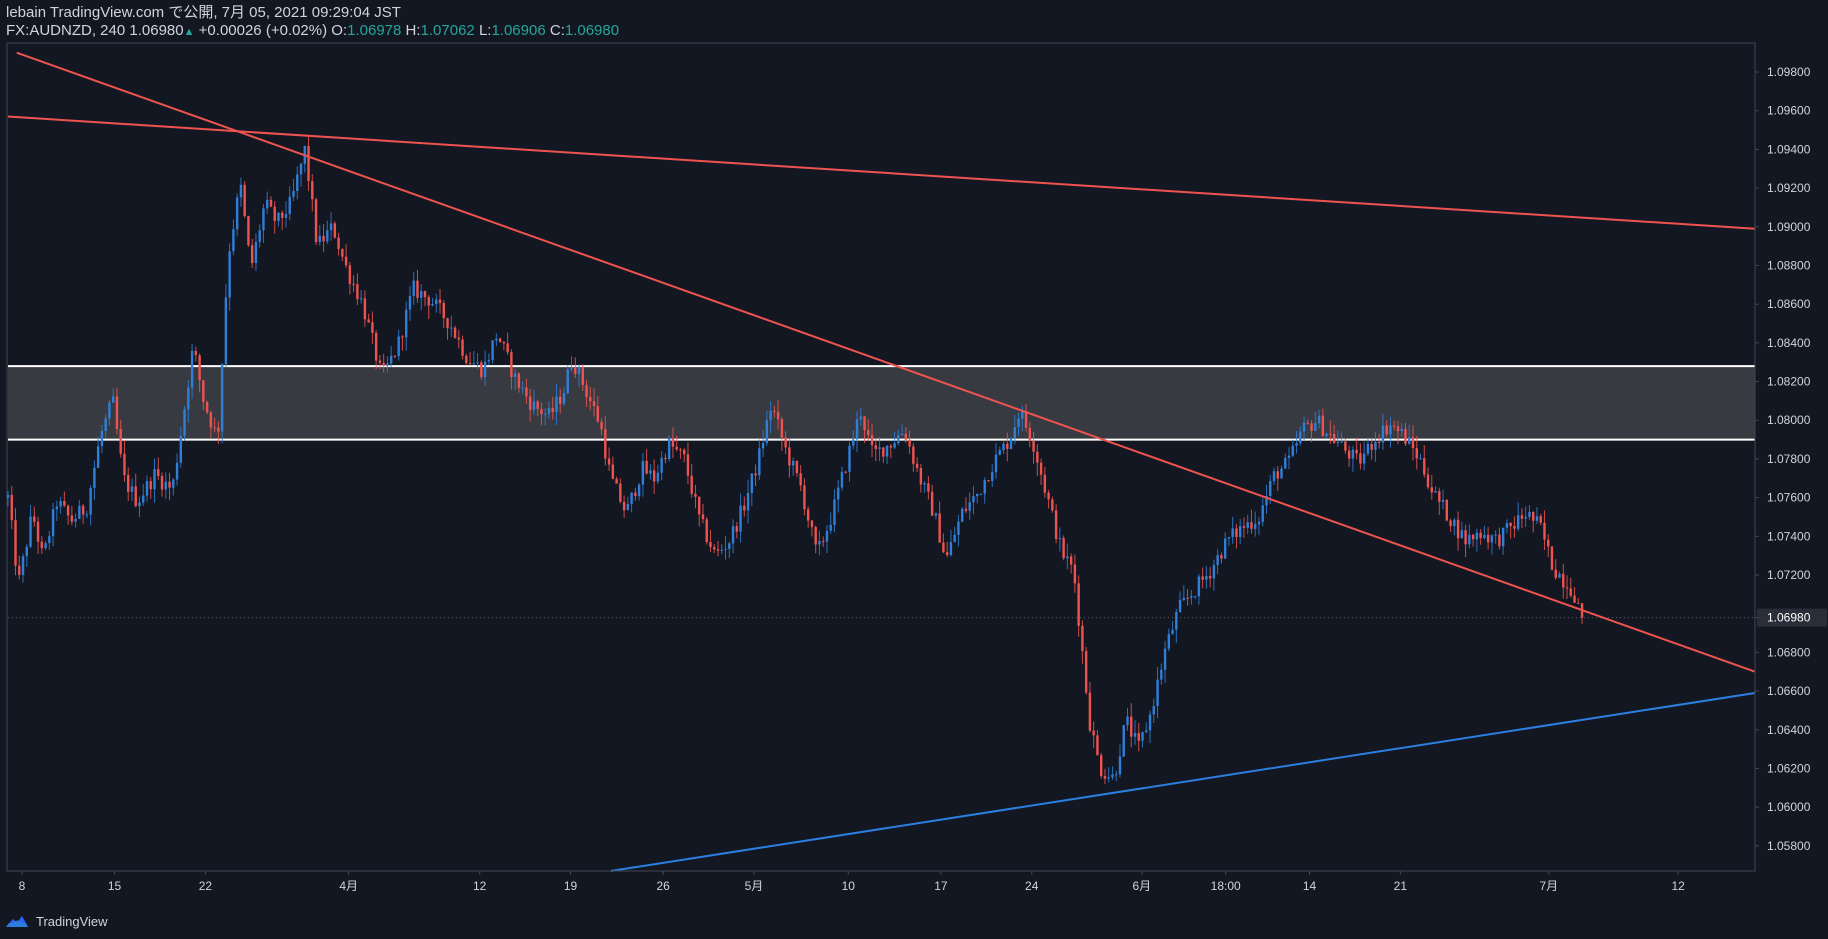 This screenshot has width=1828, height=939. I want to click on low-value: 1.06906, so click(518, 30).